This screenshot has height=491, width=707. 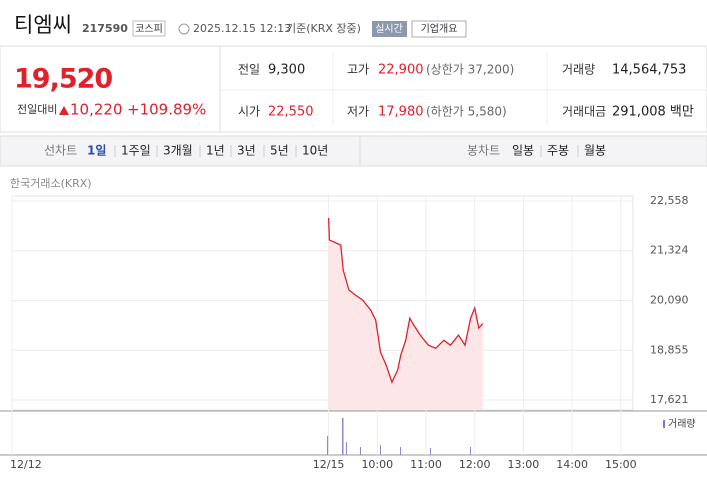 What do you see at coordinates (323, 28) in the screenshot?
I see `basis: 기준(KRX 장중)` at bounding box center [323, 28].